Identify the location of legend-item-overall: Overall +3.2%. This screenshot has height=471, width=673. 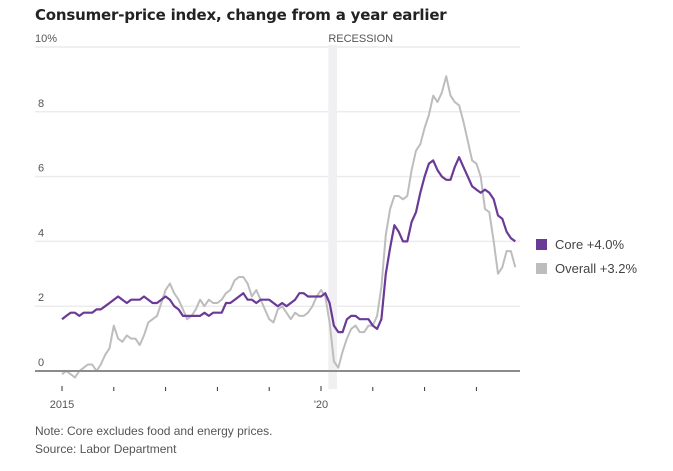
(586, 268).